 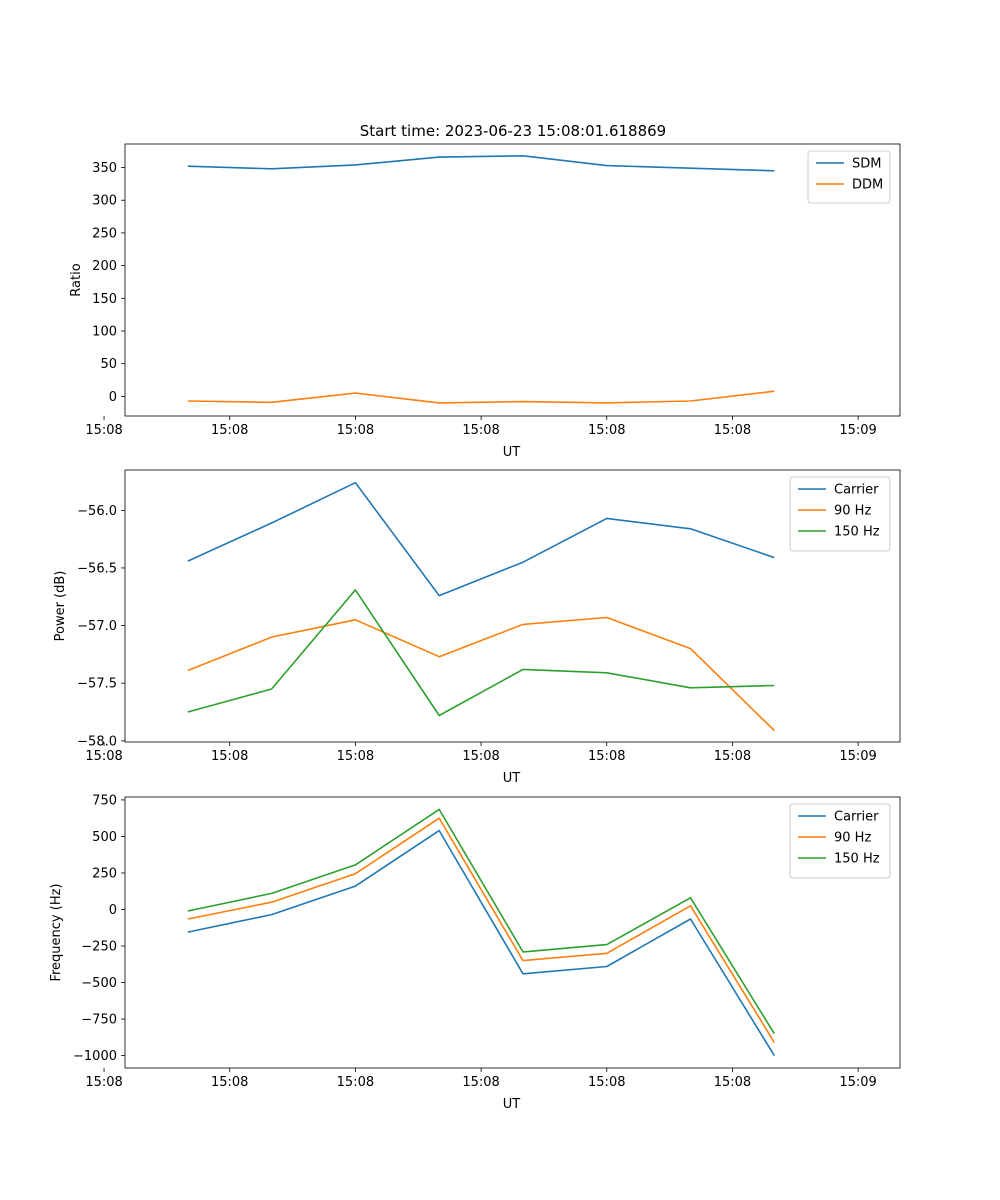 What do you see at coordinates (97, 684) in the screenshot?
I see `y-tick-label: −57.5` at bounding box center [97, 684].